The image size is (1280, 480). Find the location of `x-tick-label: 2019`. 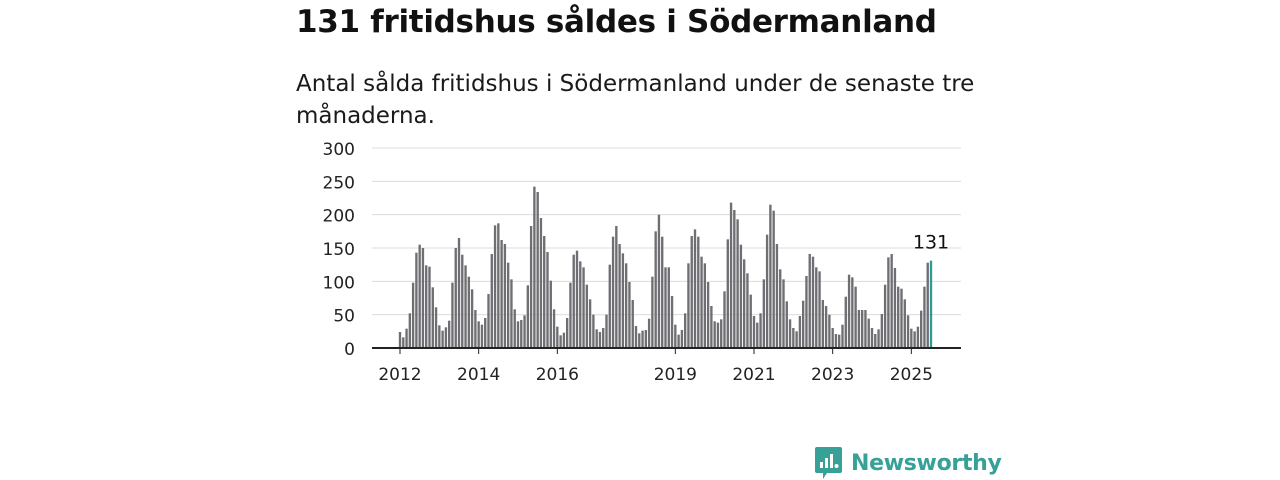

x-tick-label: 2019 is located at coordinates (675, 375).